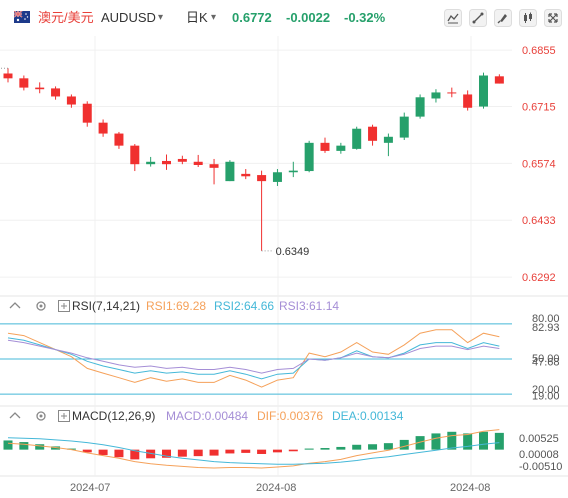  What do you see at coordinates (293, 252) in the screenshot?
I see `low-annotation: 0.6349` at bounding box center [293, 252].